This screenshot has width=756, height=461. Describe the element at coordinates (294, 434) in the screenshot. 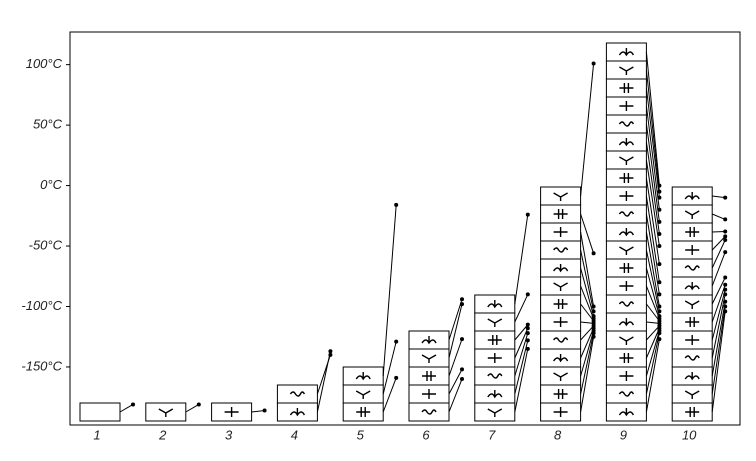

I see `x-tick-label: 4` at that location.